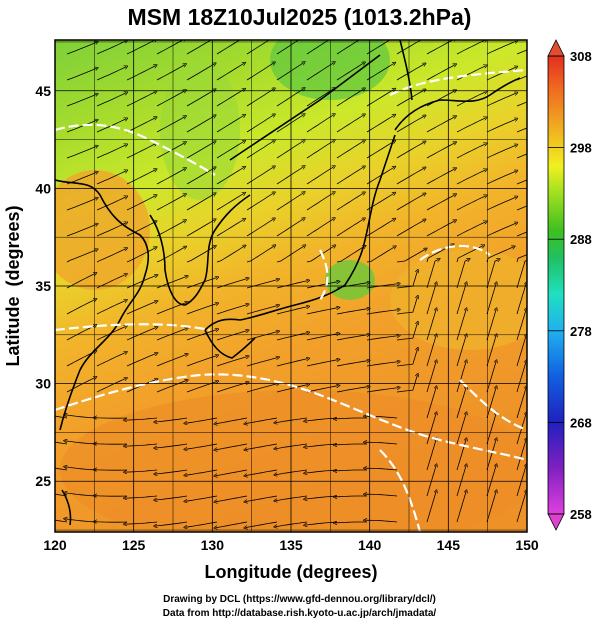 The image size is (599, 625). What do you see at coordinates (581, 422) in the screenshot?
I see `colorbar-tick-label: 268` at bounding box center [581, 422].